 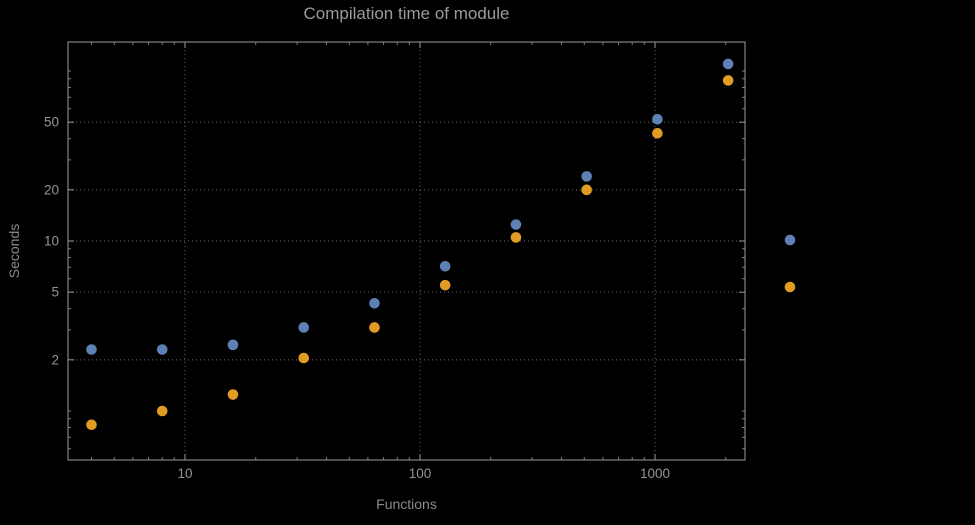 I want to click on x-tick-label: 1000, so click(x=655, y=473).